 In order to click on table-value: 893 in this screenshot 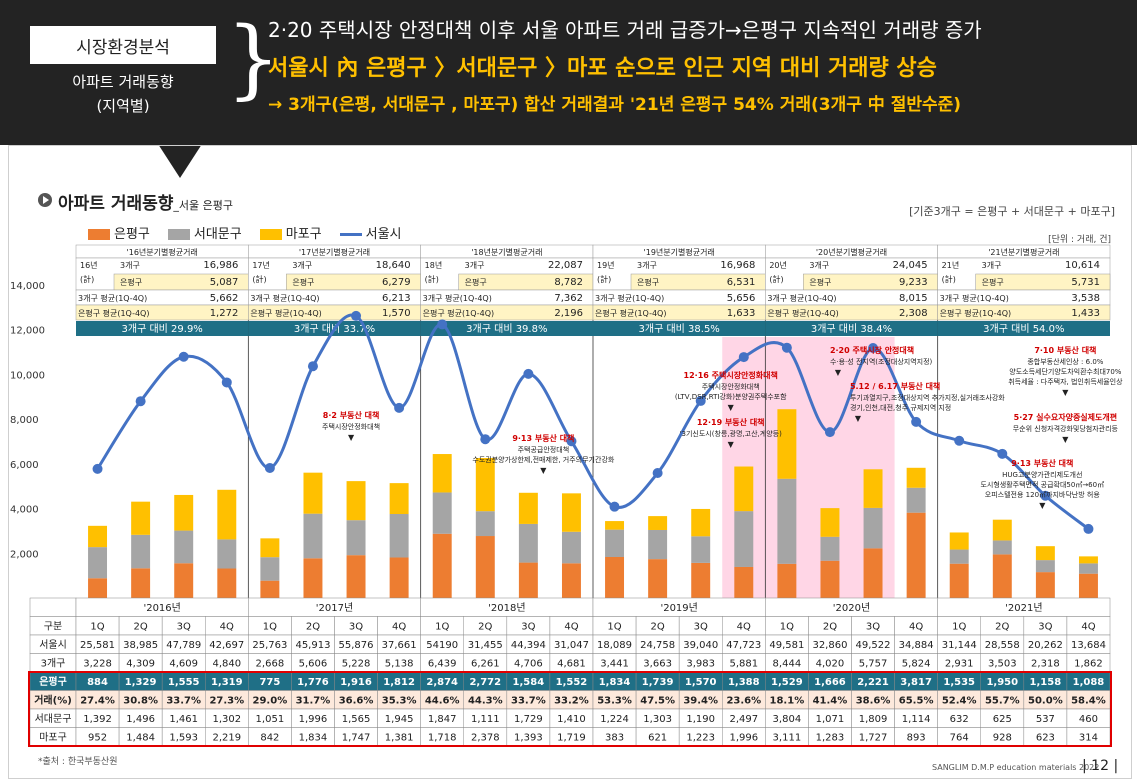, I will do `click(916, 738)`.